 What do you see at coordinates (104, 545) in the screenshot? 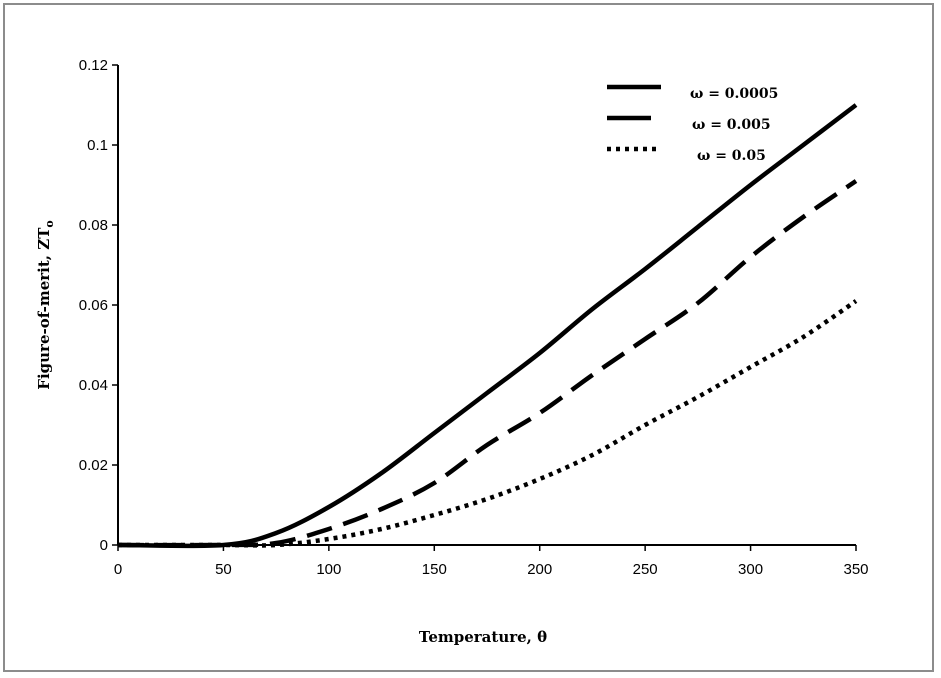
I see `y-tick-label: 0` at bounding box center [104, 545].